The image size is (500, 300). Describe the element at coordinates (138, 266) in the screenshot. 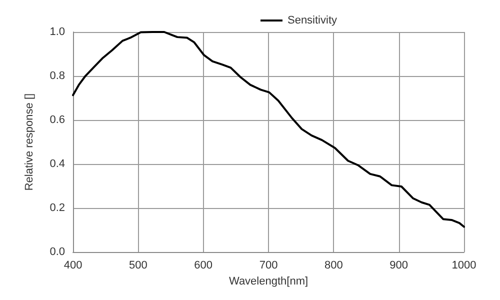

I see `x-tick-label: 500` at that location.